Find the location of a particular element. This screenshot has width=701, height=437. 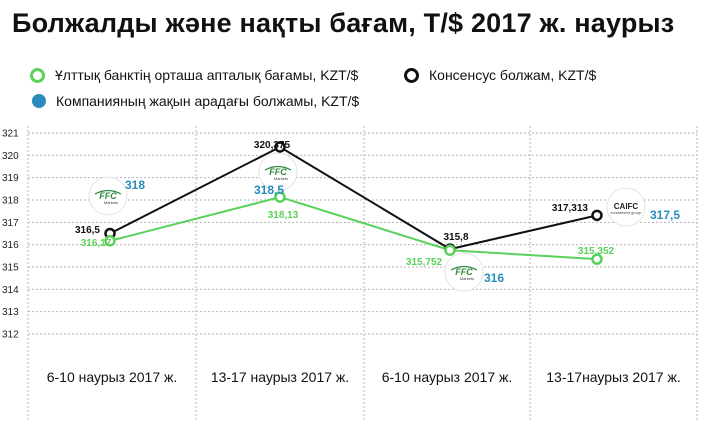

logo-text: CAIFC is located at coordinates (626, 206).